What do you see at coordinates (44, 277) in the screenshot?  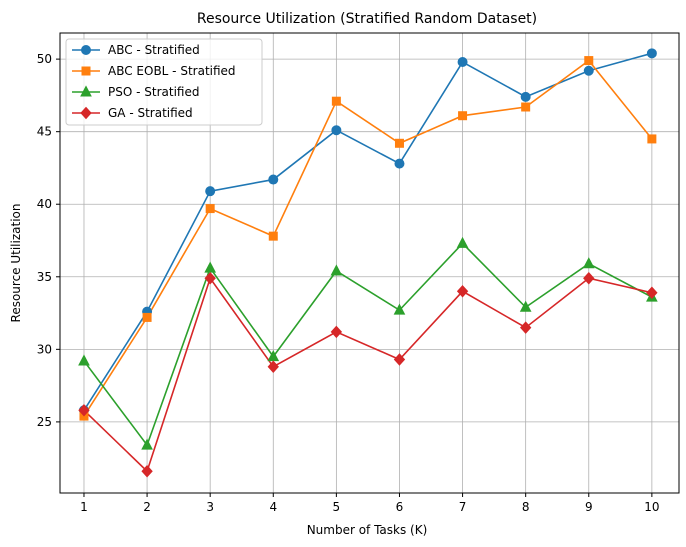 I see `y-tick-label: 35` at bounding box center [44, 277].